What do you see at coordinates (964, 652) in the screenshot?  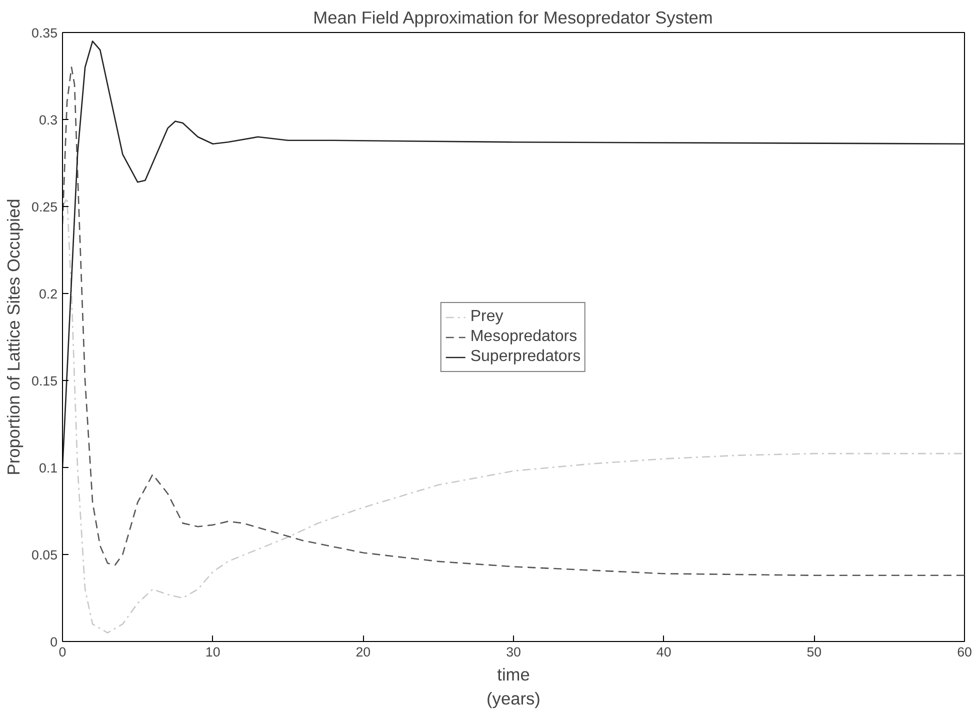 I see `x-tick-label: 60` at bounding box center [964, 652].